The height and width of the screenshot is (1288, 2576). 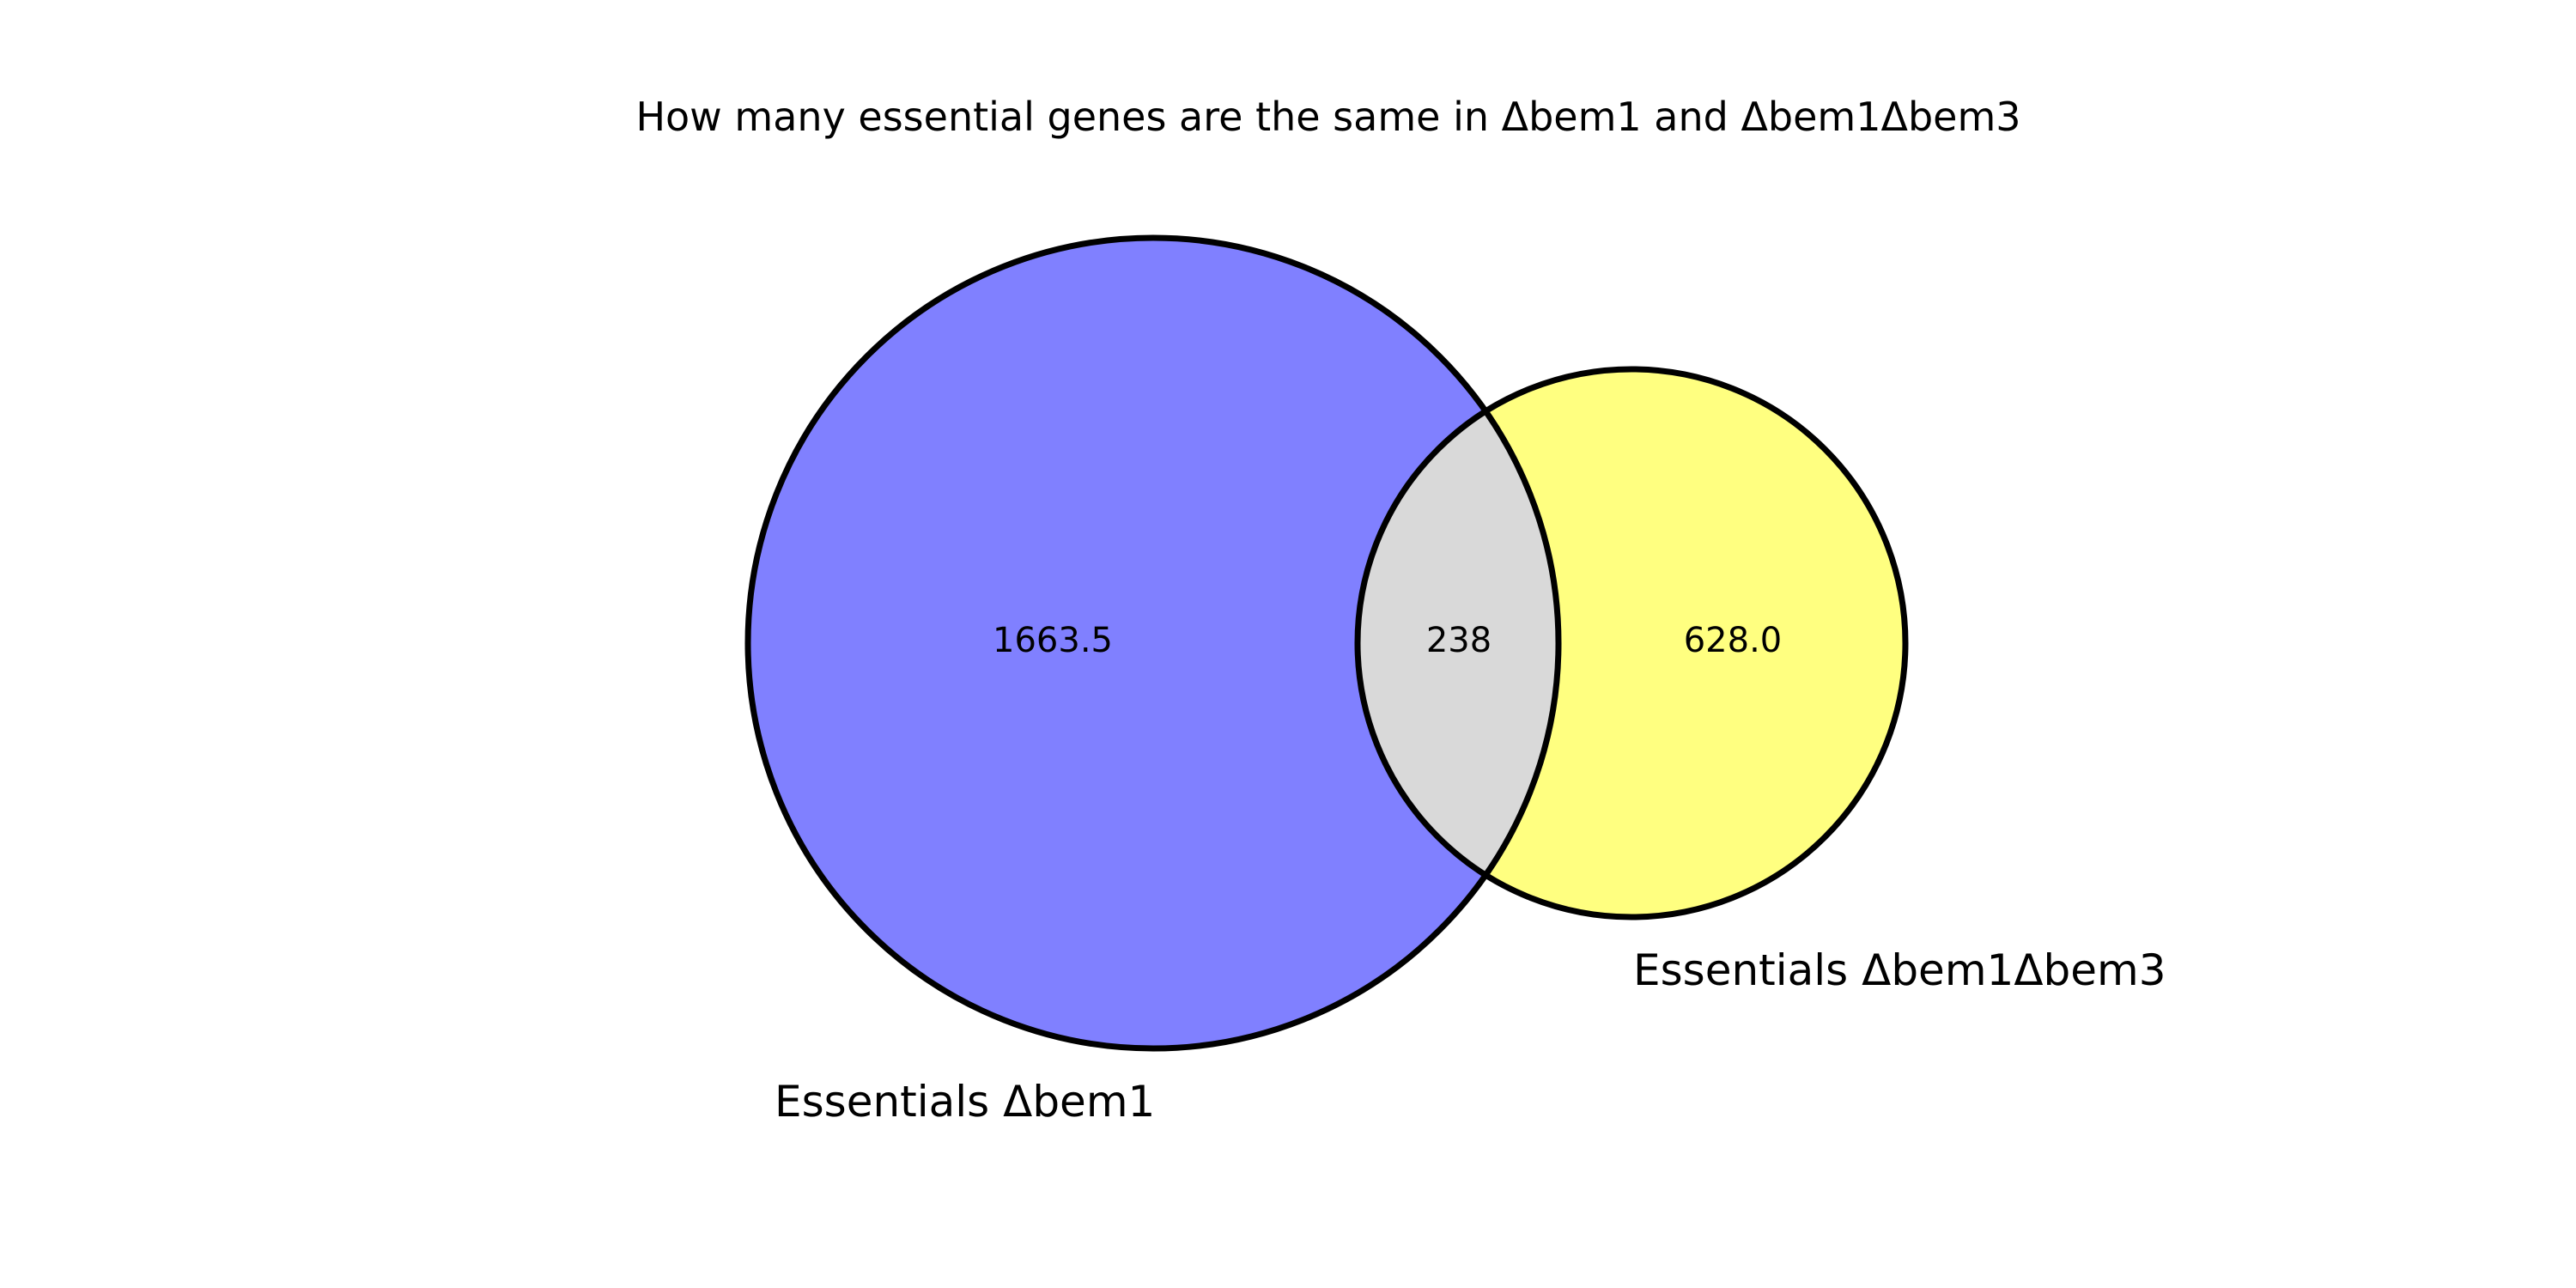 What do you see at coordinates (1053, 640) in the screenshot?
I see `region-count-set-a-only: 1663.5` at bounding box center [1053, 640].